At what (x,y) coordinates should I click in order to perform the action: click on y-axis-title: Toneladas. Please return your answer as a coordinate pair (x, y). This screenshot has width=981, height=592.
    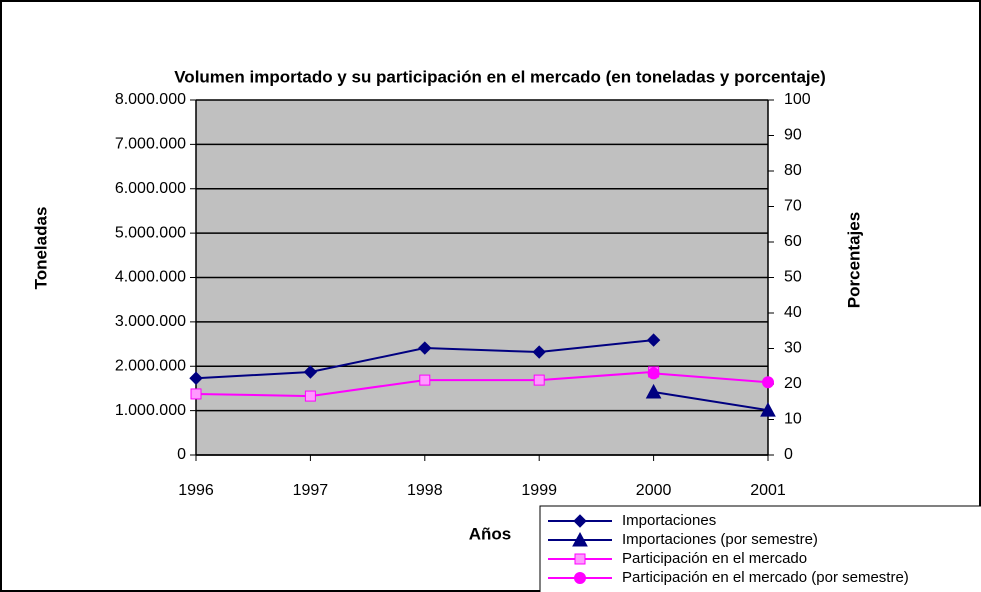
    Looking at the image, I should click on (40, 248).